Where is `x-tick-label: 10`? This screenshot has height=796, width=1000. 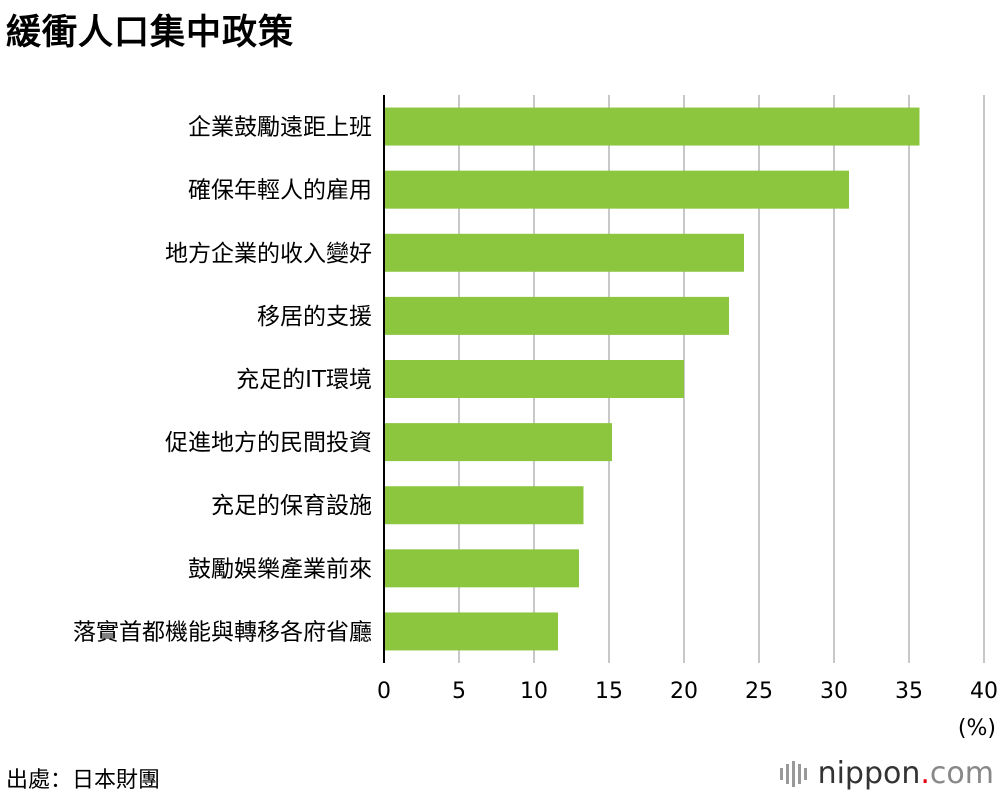 x-tick-label: 10 is located at coordinates (534, 691).